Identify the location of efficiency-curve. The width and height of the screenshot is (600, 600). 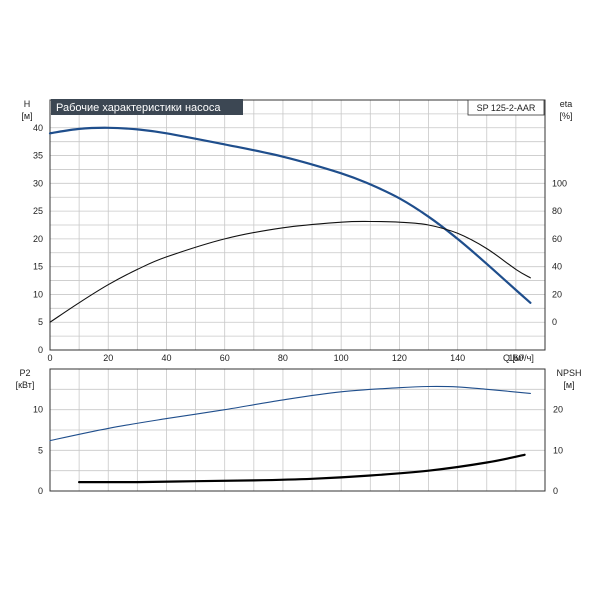
(290, 271).